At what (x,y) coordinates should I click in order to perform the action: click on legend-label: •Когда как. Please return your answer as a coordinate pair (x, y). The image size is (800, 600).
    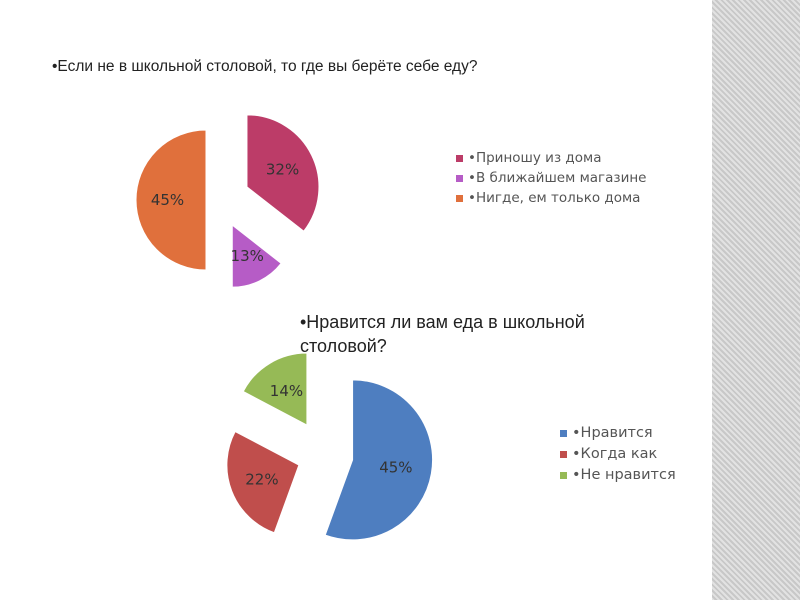
    Looking at the image, I should click on (615, 454).